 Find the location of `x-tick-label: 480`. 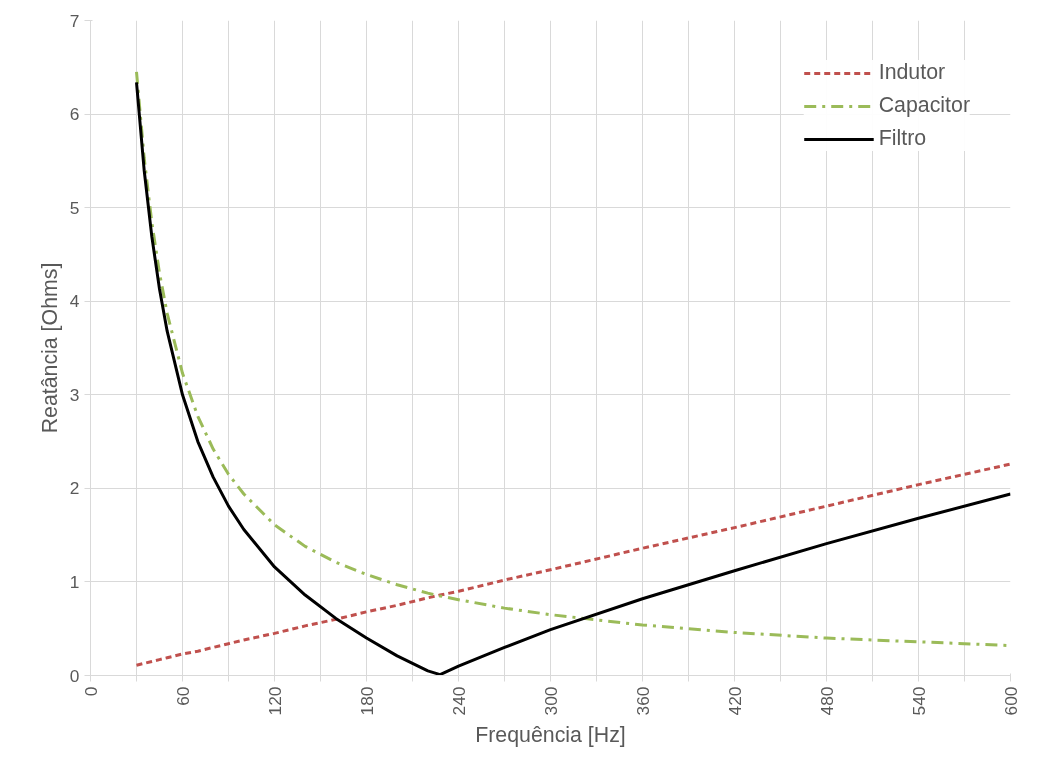

x-tick-label: 480 is located at coordinates (826, 701).